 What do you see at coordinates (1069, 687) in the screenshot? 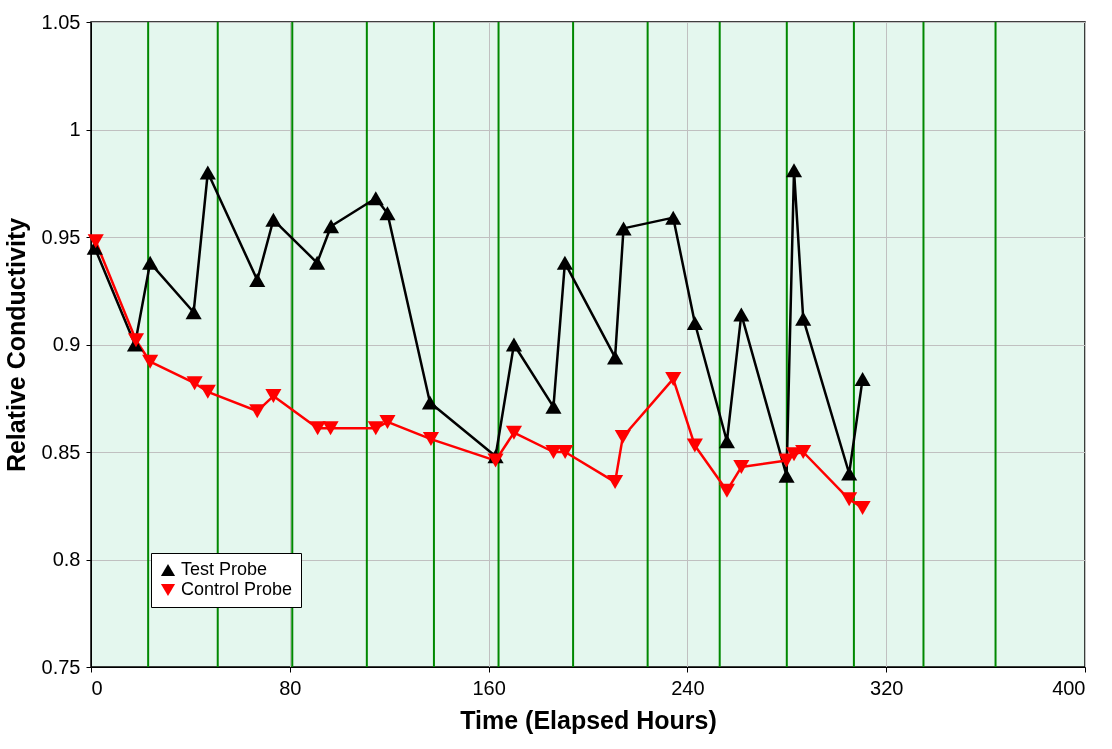
I see `x-tick-label: 400` at bounding box center [1069, 687].